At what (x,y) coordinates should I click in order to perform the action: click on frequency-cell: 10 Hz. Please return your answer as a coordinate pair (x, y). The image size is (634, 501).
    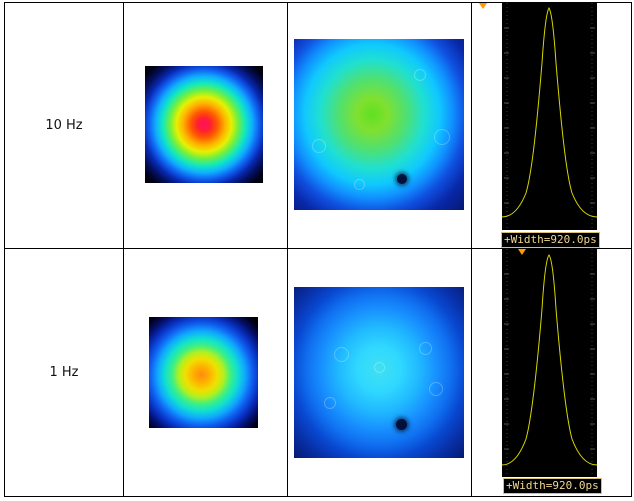
    Looking at the image, I should click on (64, 125).